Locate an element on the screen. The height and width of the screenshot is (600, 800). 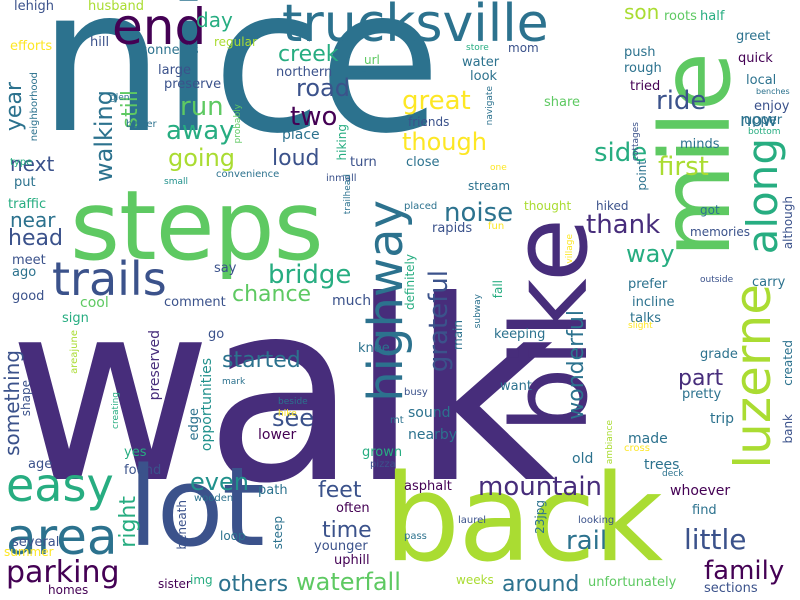
word-efforts: efforts is located at coordinates (31, 46).